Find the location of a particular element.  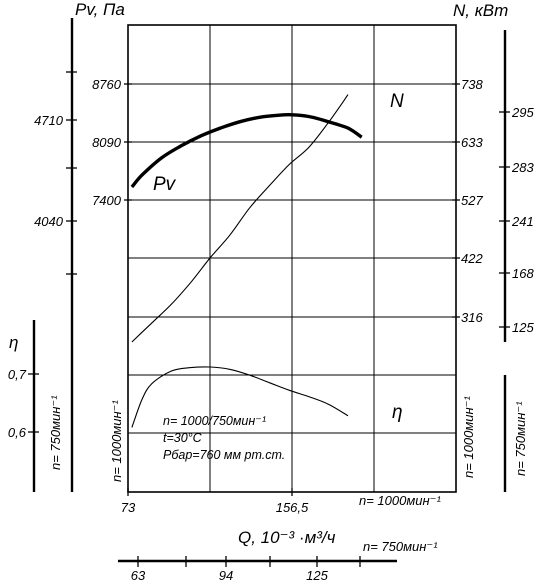

pressure-tick-label: 7400 is located at coordinates (107, 200).